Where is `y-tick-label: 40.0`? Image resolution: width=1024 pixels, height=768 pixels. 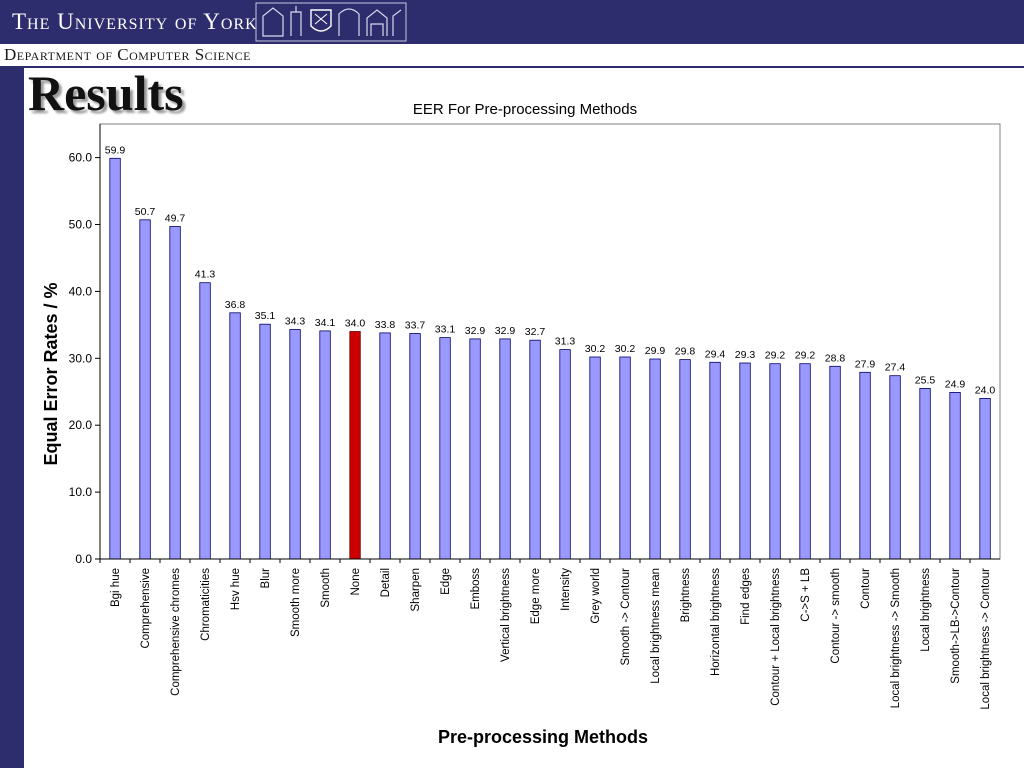 y-tick-label: 40.0 is located at coordinates (81, 291).